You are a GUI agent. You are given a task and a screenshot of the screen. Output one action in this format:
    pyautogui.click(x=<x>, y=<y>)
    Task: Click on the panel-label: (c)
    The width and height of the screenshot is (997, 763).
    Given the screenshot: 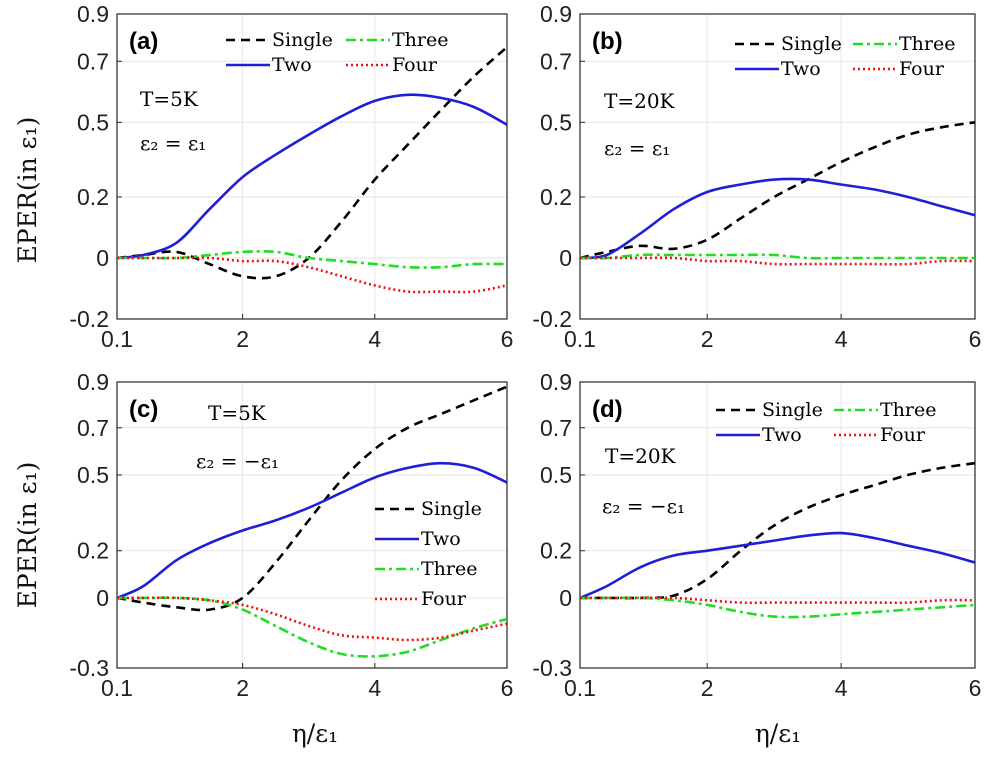 What is the action you would take?
    pyautogui.click(x=143, y=409)
    